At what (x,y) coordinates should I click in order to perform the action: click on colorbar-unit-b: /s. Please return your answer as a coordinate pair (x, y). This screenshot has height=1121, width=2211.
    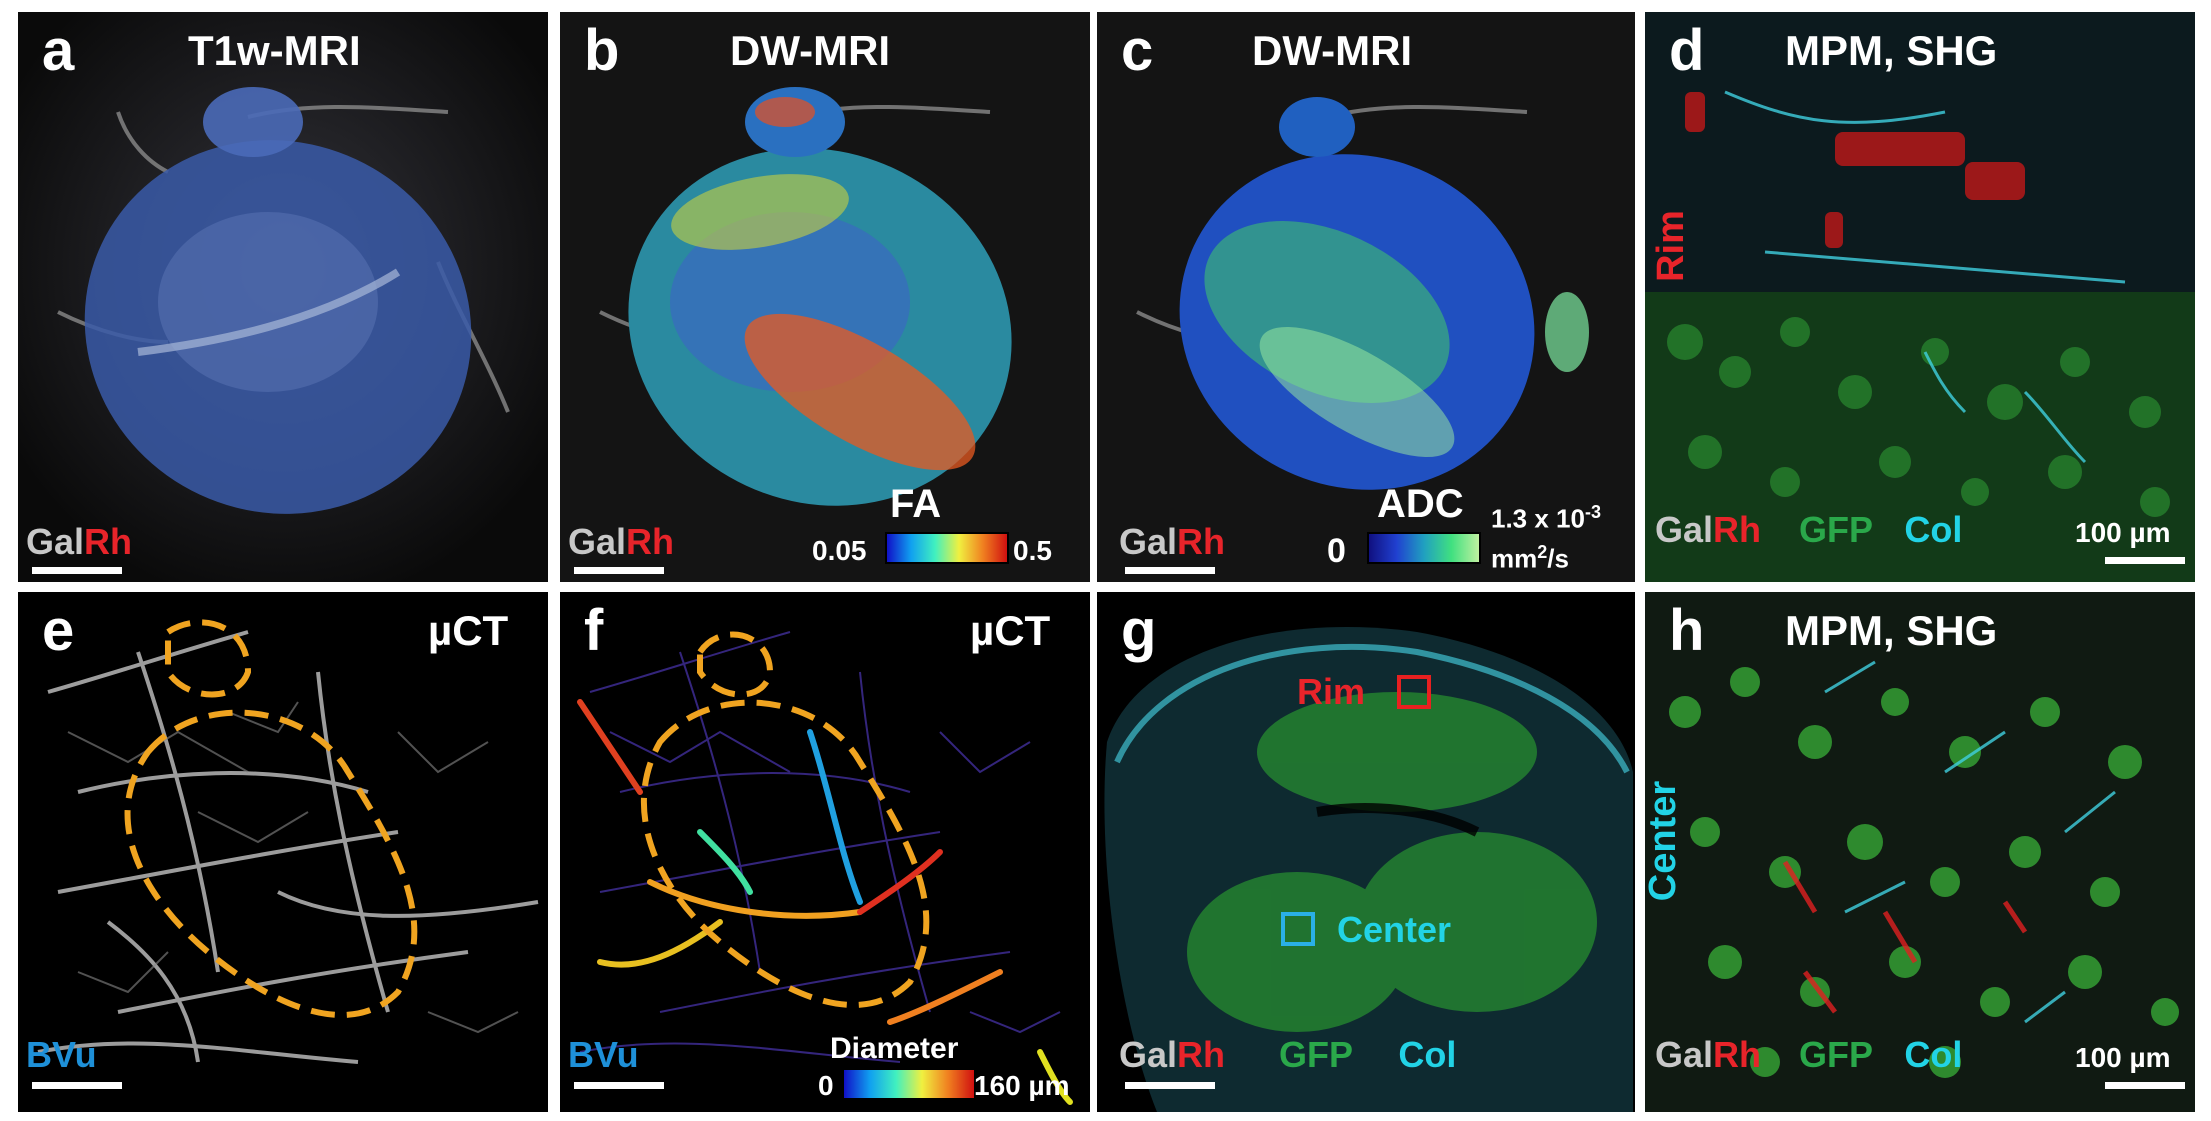
    Looking at the image, I should click on (1558, 558).